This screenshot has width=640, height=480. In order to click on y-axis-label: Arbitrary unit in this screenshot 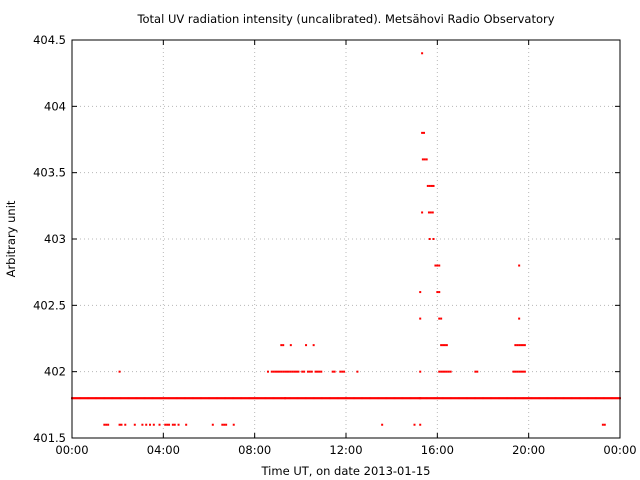, I will do `click(11, 238)`.